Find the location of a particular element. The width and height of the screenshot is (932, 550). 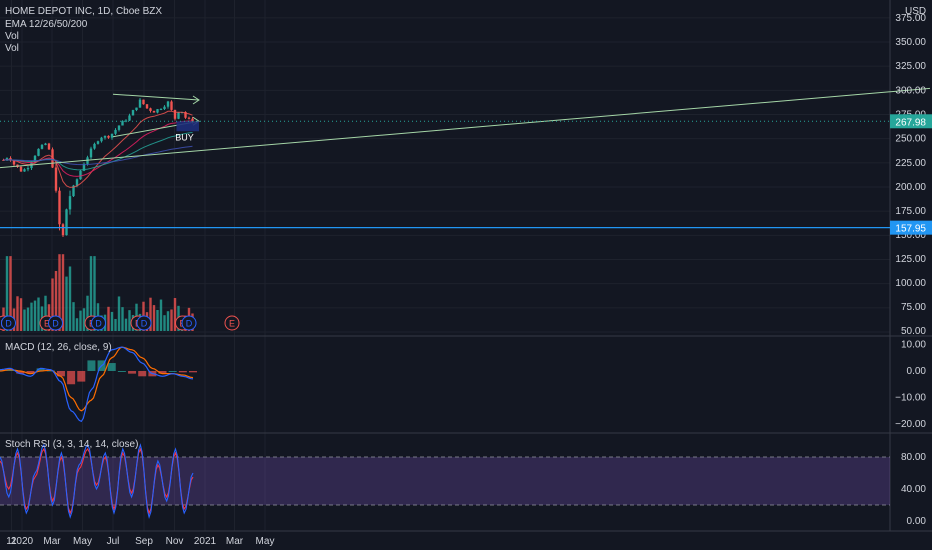

stoch-rsi-pane is located at coordinates (445, 481).